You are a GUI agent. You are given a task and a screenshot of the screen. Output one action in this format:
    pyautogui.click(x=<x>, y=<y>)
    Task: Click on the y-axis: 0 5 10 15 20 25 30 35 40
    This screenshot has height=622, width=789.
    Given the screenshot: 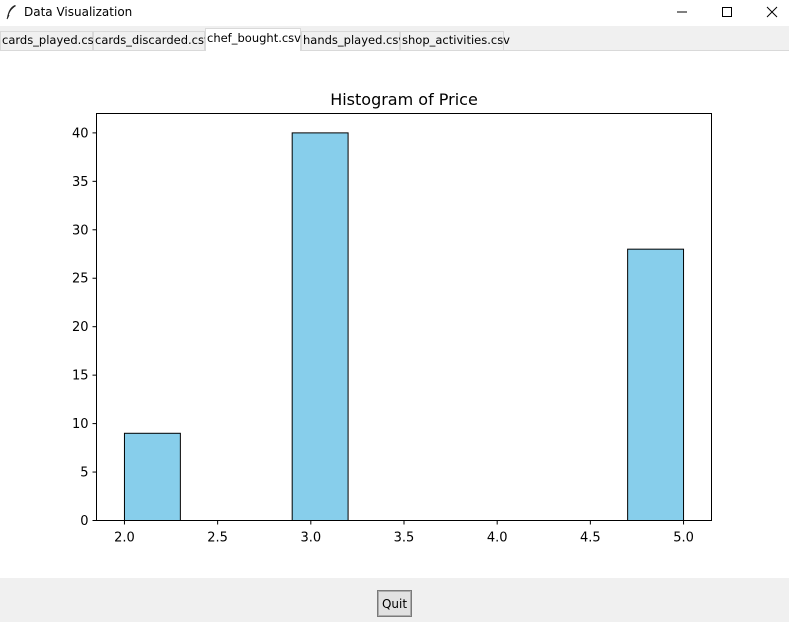 What is the action you would take?
    pyautogui.click(x=84, y=327)
    